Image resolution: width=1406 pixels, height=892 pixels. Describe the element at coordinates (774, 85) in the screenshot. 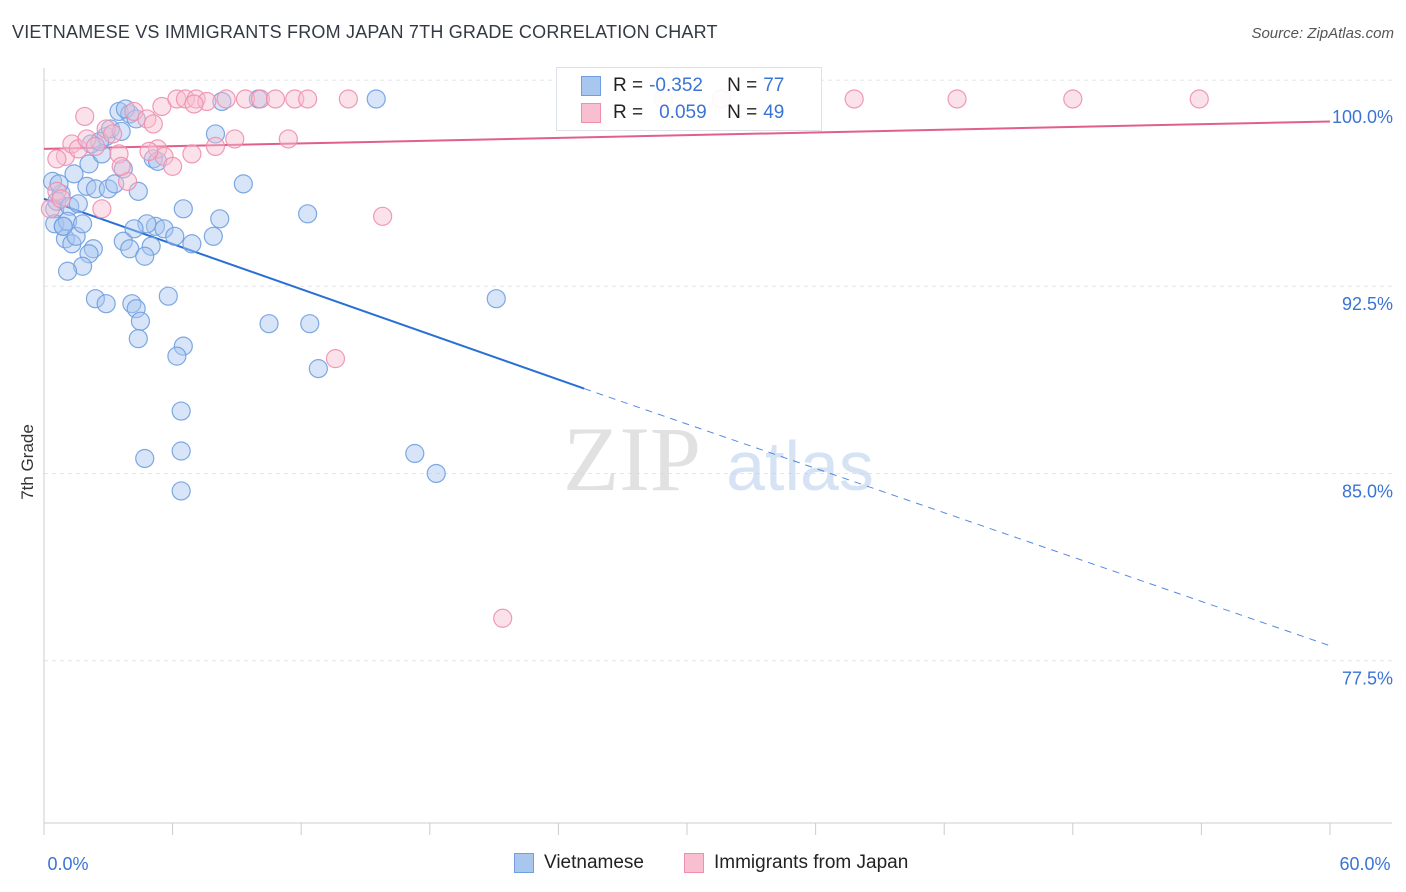

I see `n-value: 77` at that location.